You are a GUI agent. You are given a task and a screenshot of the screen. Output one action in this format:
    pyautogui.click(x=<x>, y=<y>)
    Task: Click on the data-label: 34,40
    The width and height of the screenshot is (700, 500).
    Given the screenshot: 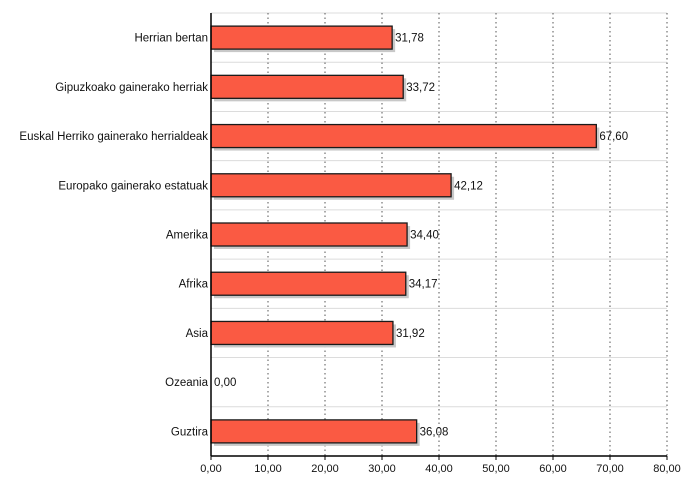 What is the action you would take?
    pyautogui.click(x=424, y=236)
    